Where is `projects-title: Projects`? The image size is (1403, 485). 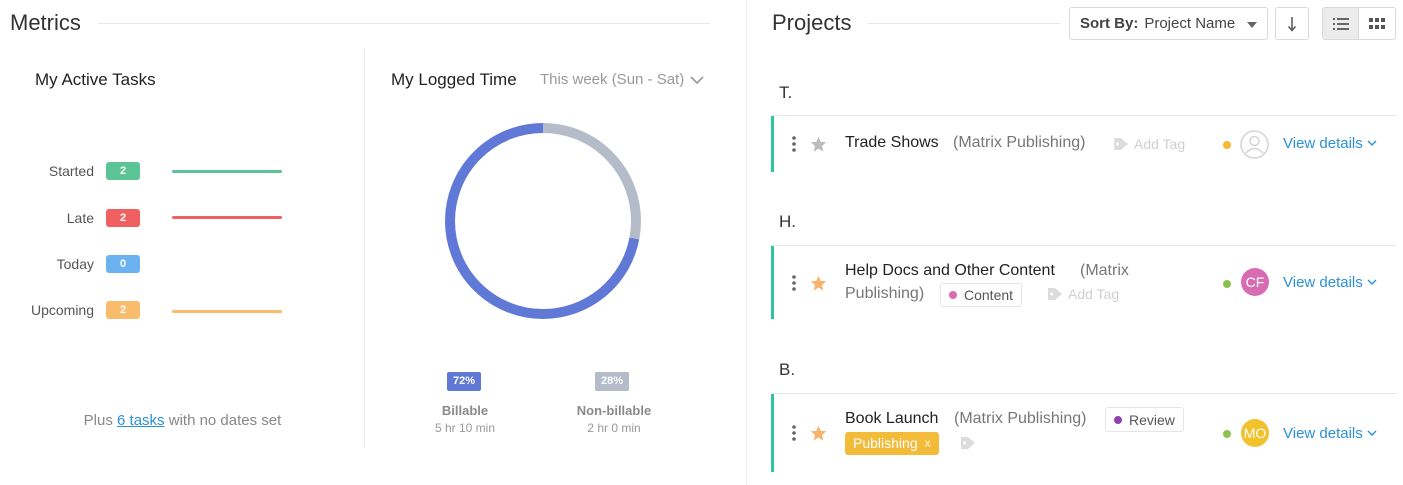 projects-title: Projects is located at coordinates (812, 22).